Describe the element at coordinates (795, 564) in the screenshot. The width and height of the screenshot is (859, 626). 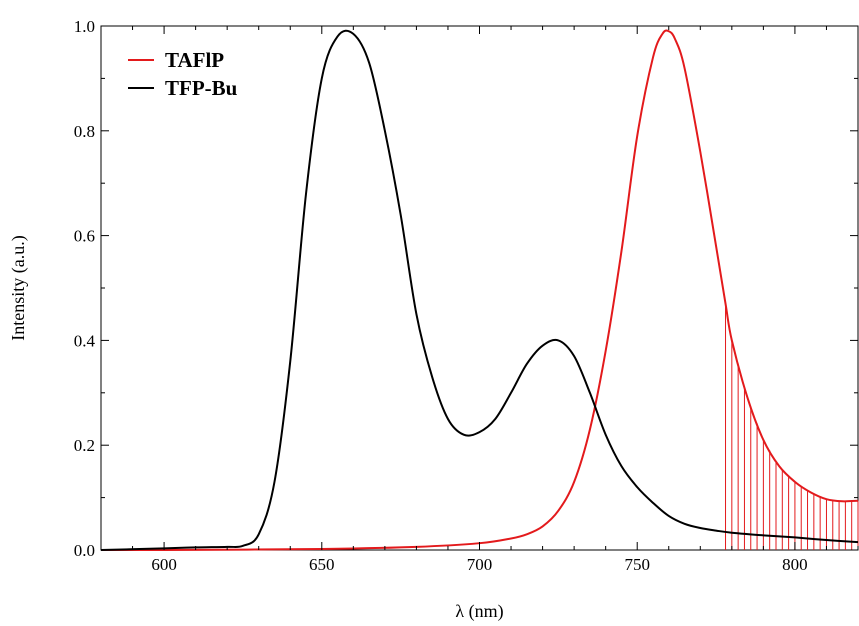
I see `x-tick-label: 800` at that location.